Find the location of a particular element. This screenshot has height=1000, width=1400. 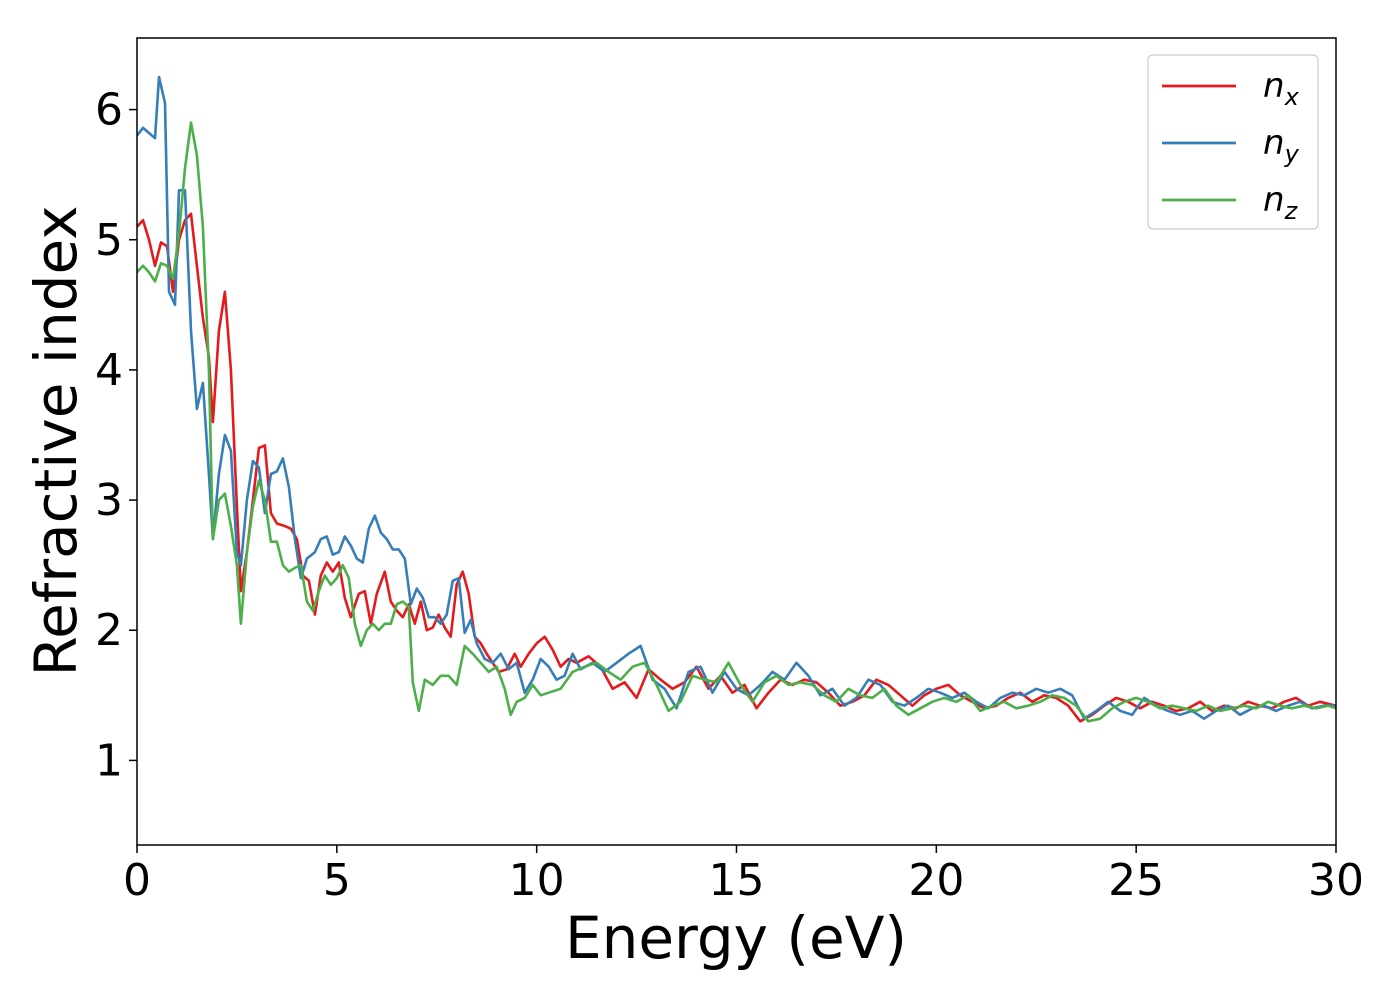

y-tick-label: 3 is located at coordinates (109, 500).